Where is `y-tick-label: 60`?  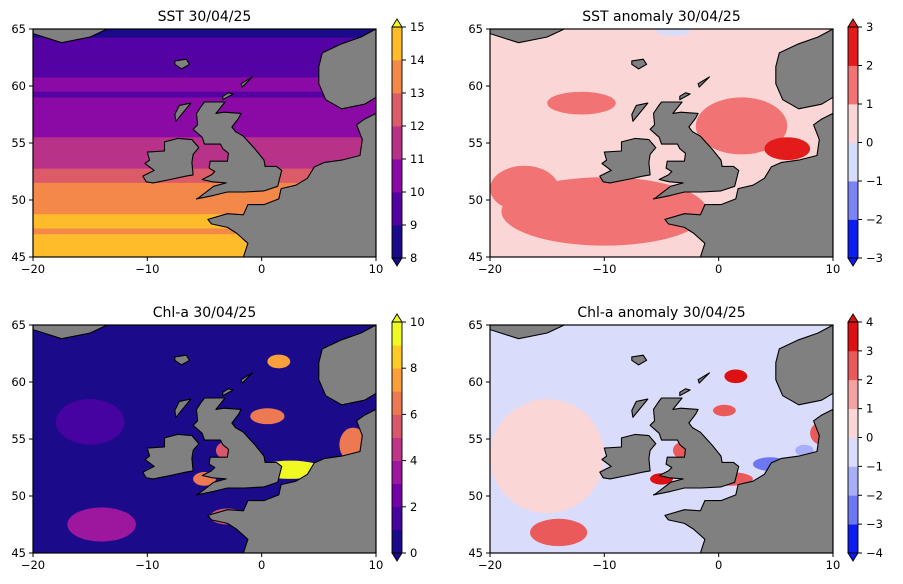 y-tick-label: 60 is located at coordinates (18, 382).